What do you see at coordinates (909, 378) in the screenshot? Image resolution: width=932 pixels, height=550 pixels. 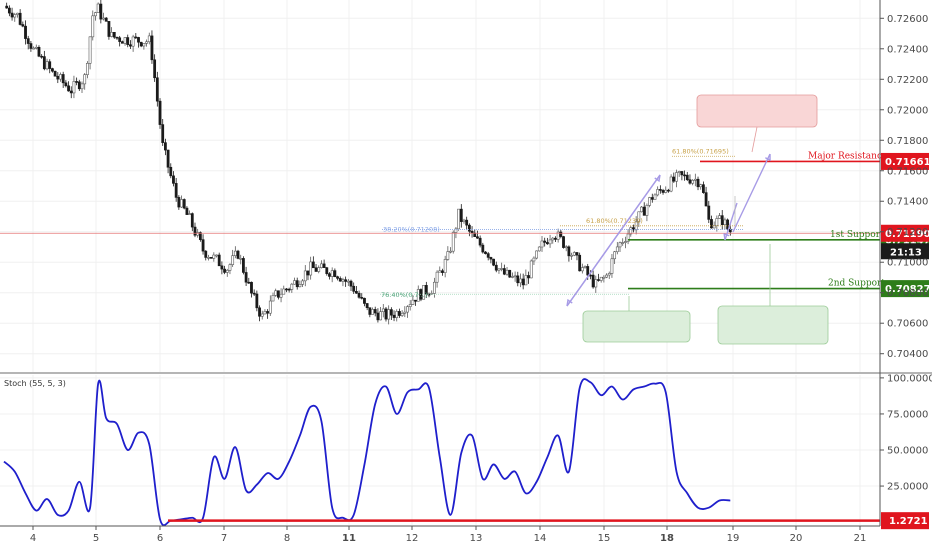 I see `stoch-tick-label: 100.0000` at bounding box center [909, 378].